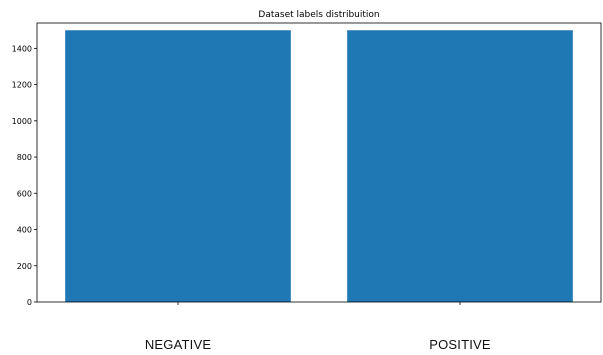 This screenshot has width=603, height=355. Describe the element at coordinates (24, 230) in the screenshot. I see `y-tick-label: 400` at that location.